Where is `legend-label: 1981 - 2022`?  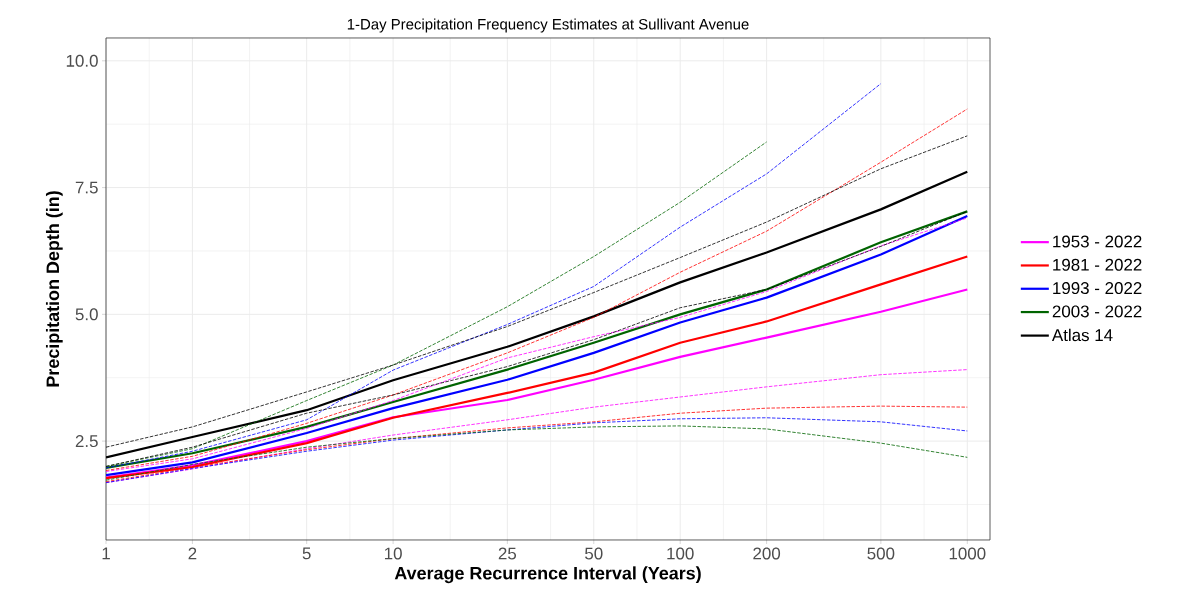 legend-label: 1981 - 2022 is located at coordinates (1097, 264).